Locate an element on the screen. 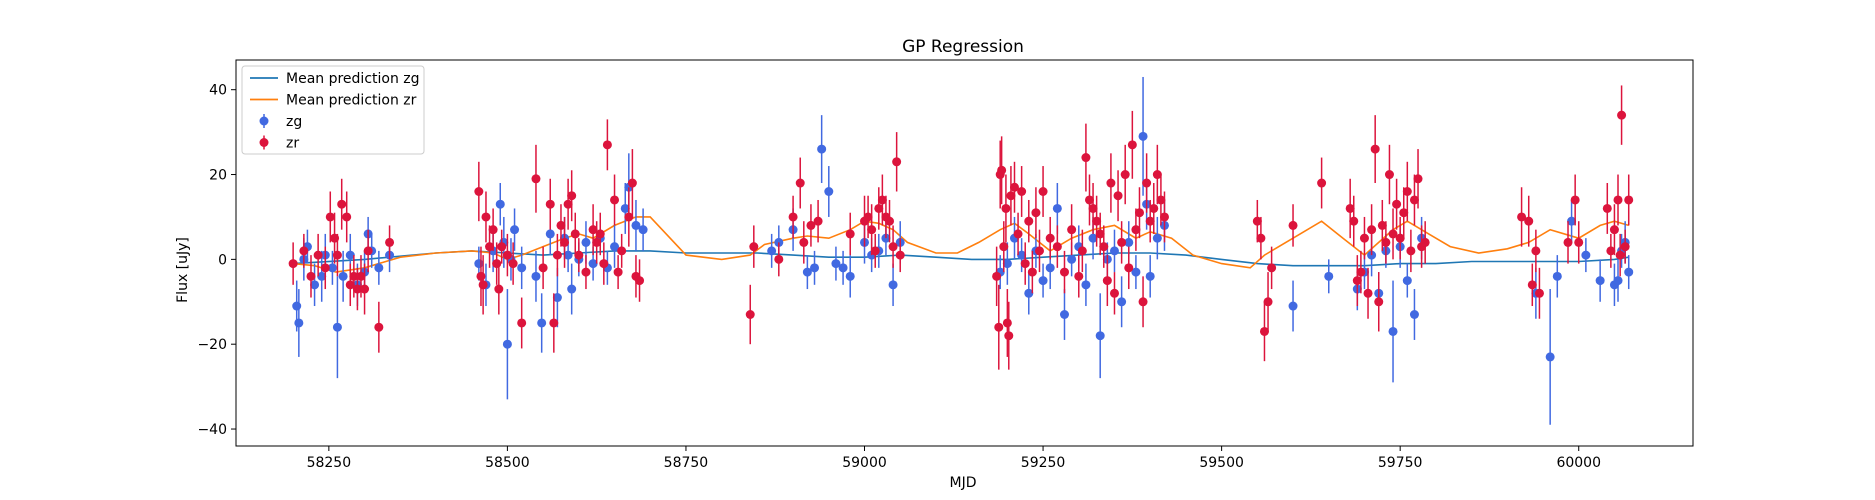 Image resolution: width=1875 pixels, height=500 pixels. legend-label: zg is located at coordinates (294, 122).